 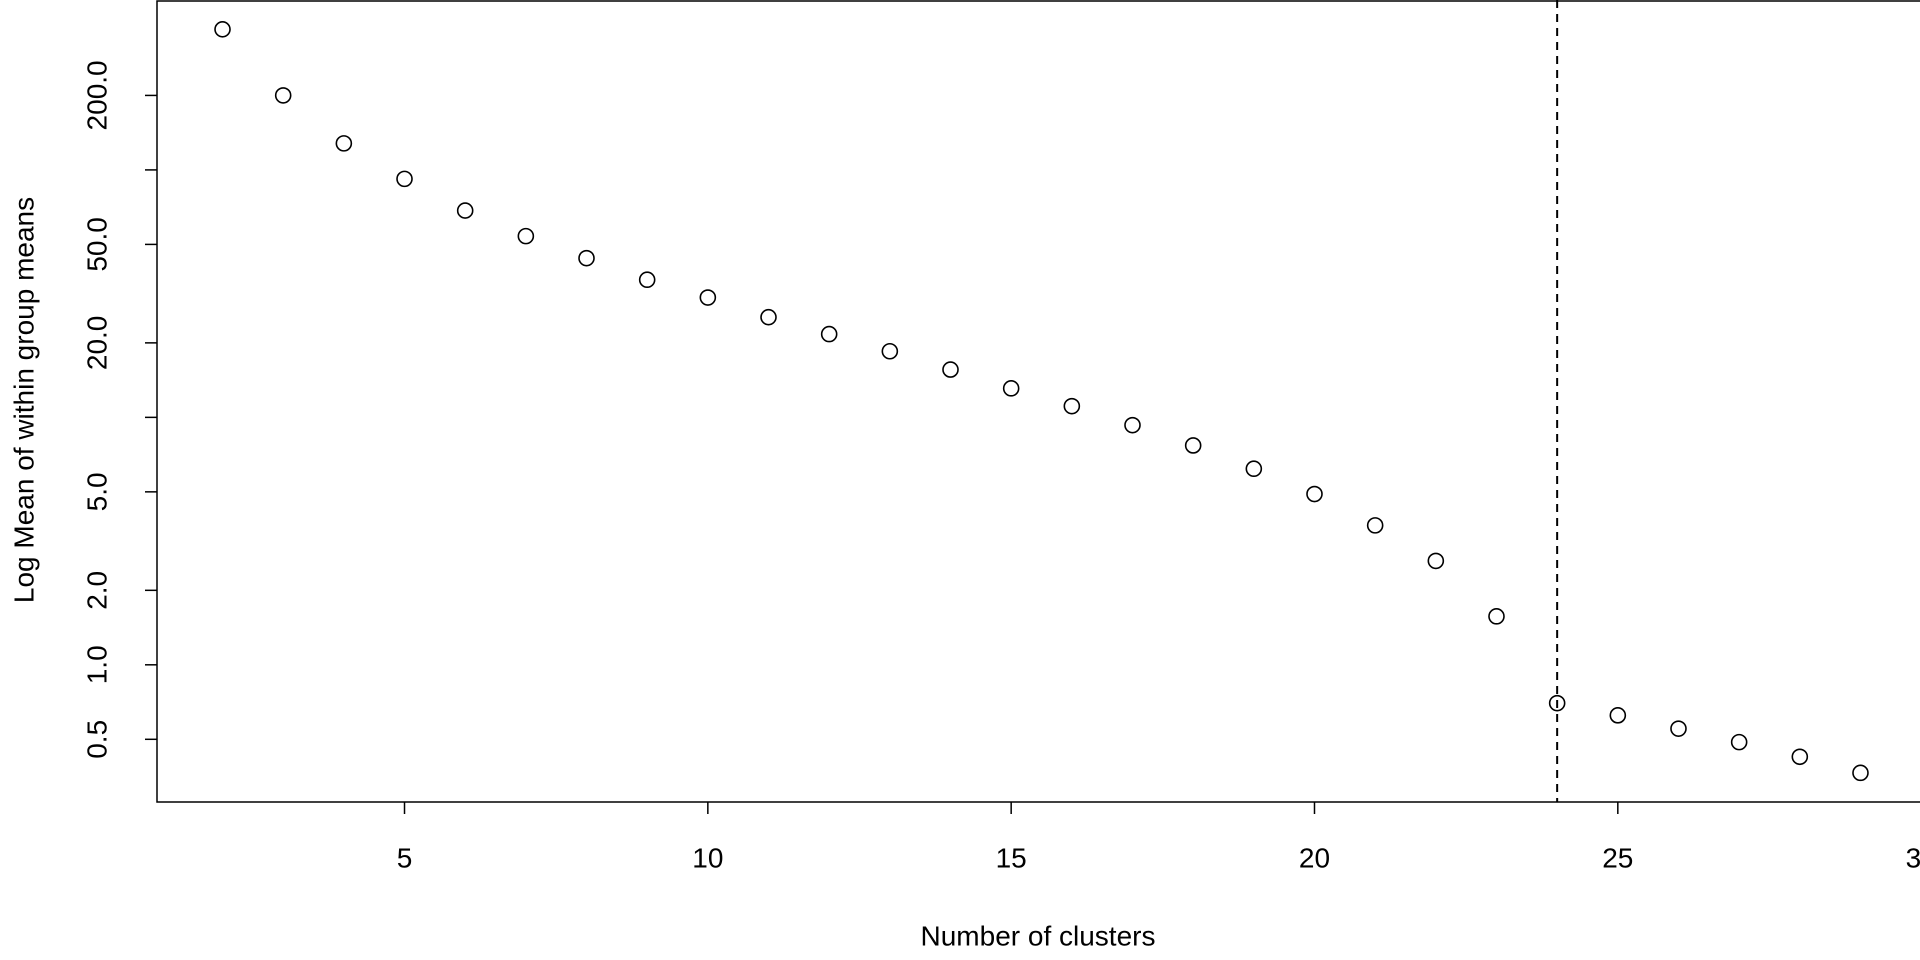 I want to click on x-axis-label: Number of clusters, so click(x=1038, y=935).